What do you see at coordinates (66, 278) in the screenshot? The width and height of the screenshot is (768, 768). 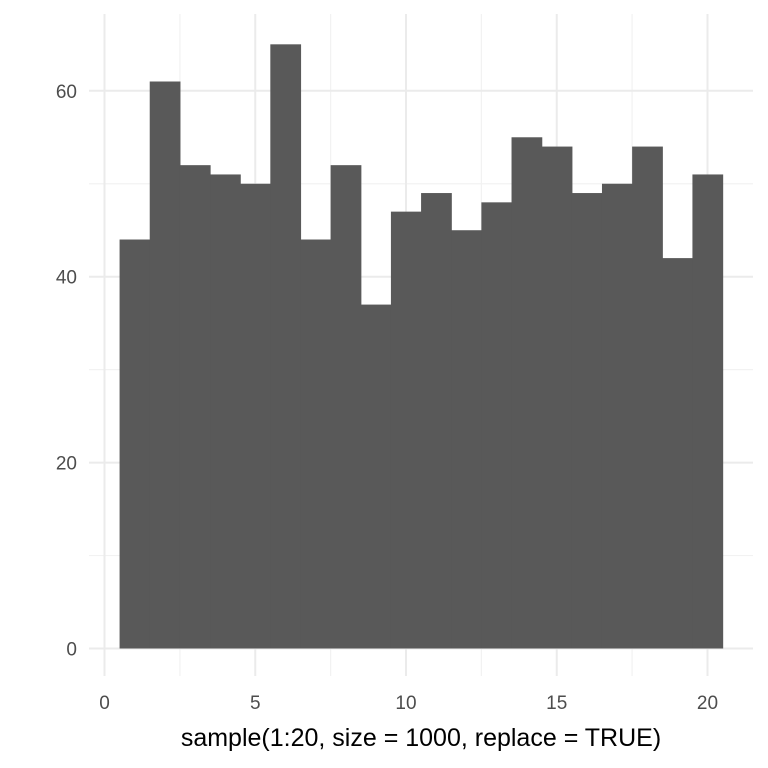 I see `y-tick-label: 40` at bounding box center [66, 278].